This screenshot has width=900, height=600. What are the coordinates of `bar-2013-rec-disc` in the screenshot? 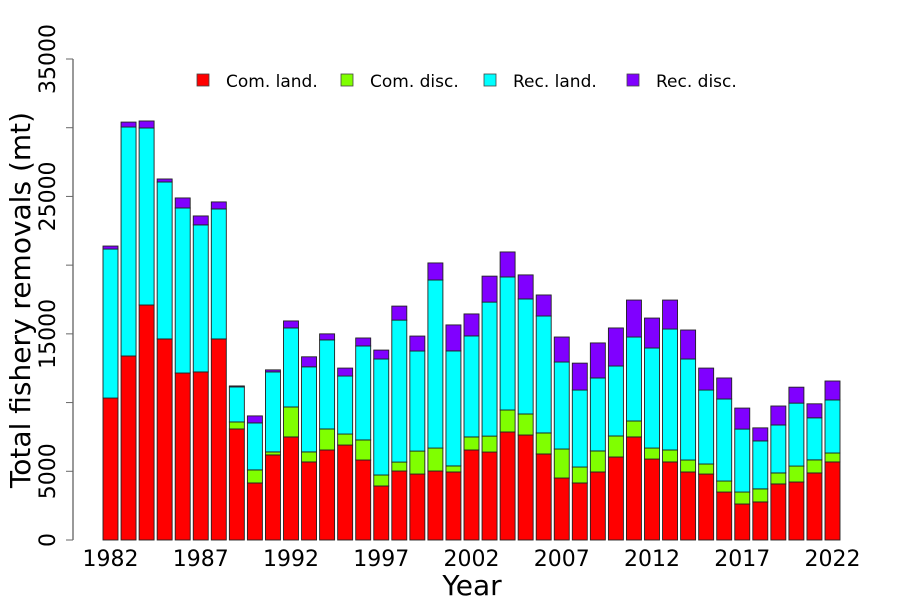 It's located at (670, 314).